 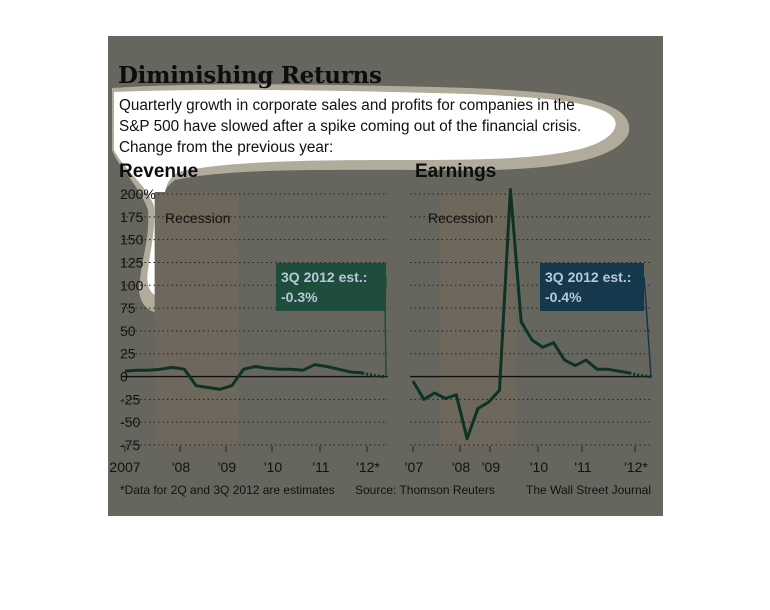 What do you see at coordinates (324, 277) in the screenshot?
I see `revenue-callout-label: 3Q 2012 est.:` at bounding box center [324, 277].